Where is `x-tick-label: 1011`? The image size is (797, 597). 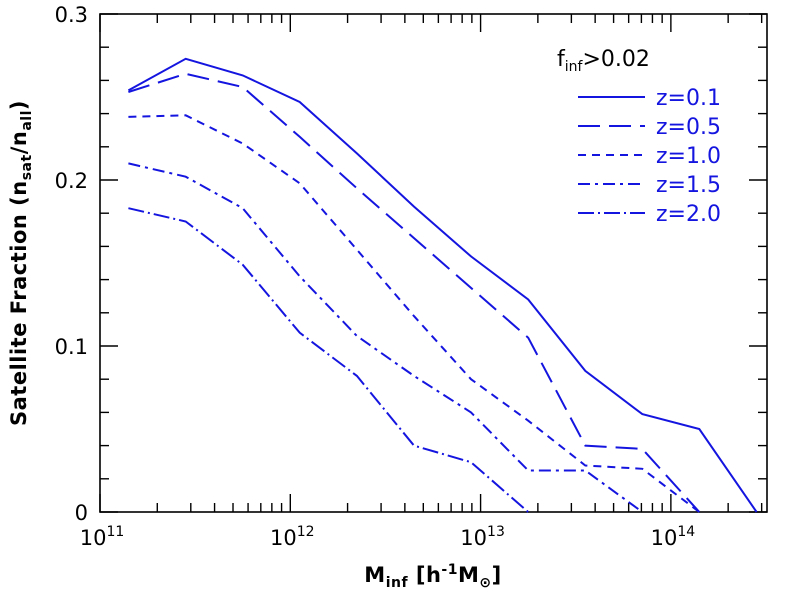
x-tick-label: 1011 is located at coordinates (102, 537).